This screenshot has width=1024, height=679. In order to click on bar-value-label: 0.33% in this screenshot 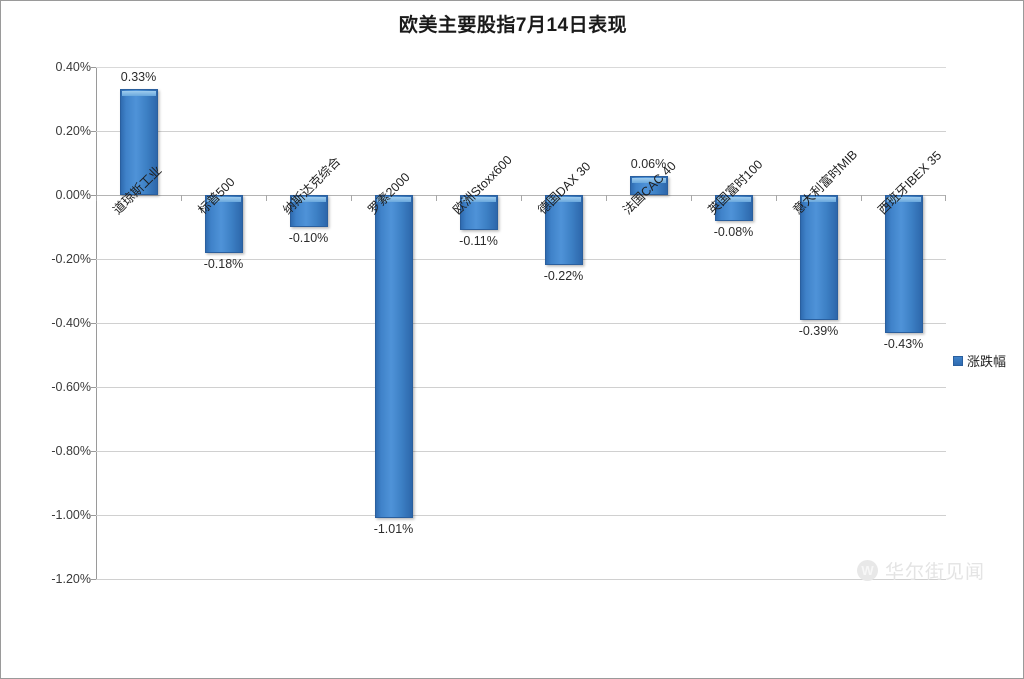, I will do `click(138, 77)`.